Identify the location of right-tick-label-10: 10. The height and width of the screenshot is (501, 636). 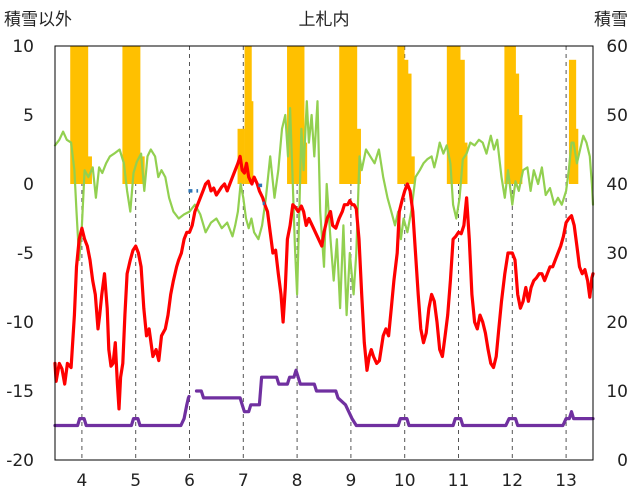
(617, 392).